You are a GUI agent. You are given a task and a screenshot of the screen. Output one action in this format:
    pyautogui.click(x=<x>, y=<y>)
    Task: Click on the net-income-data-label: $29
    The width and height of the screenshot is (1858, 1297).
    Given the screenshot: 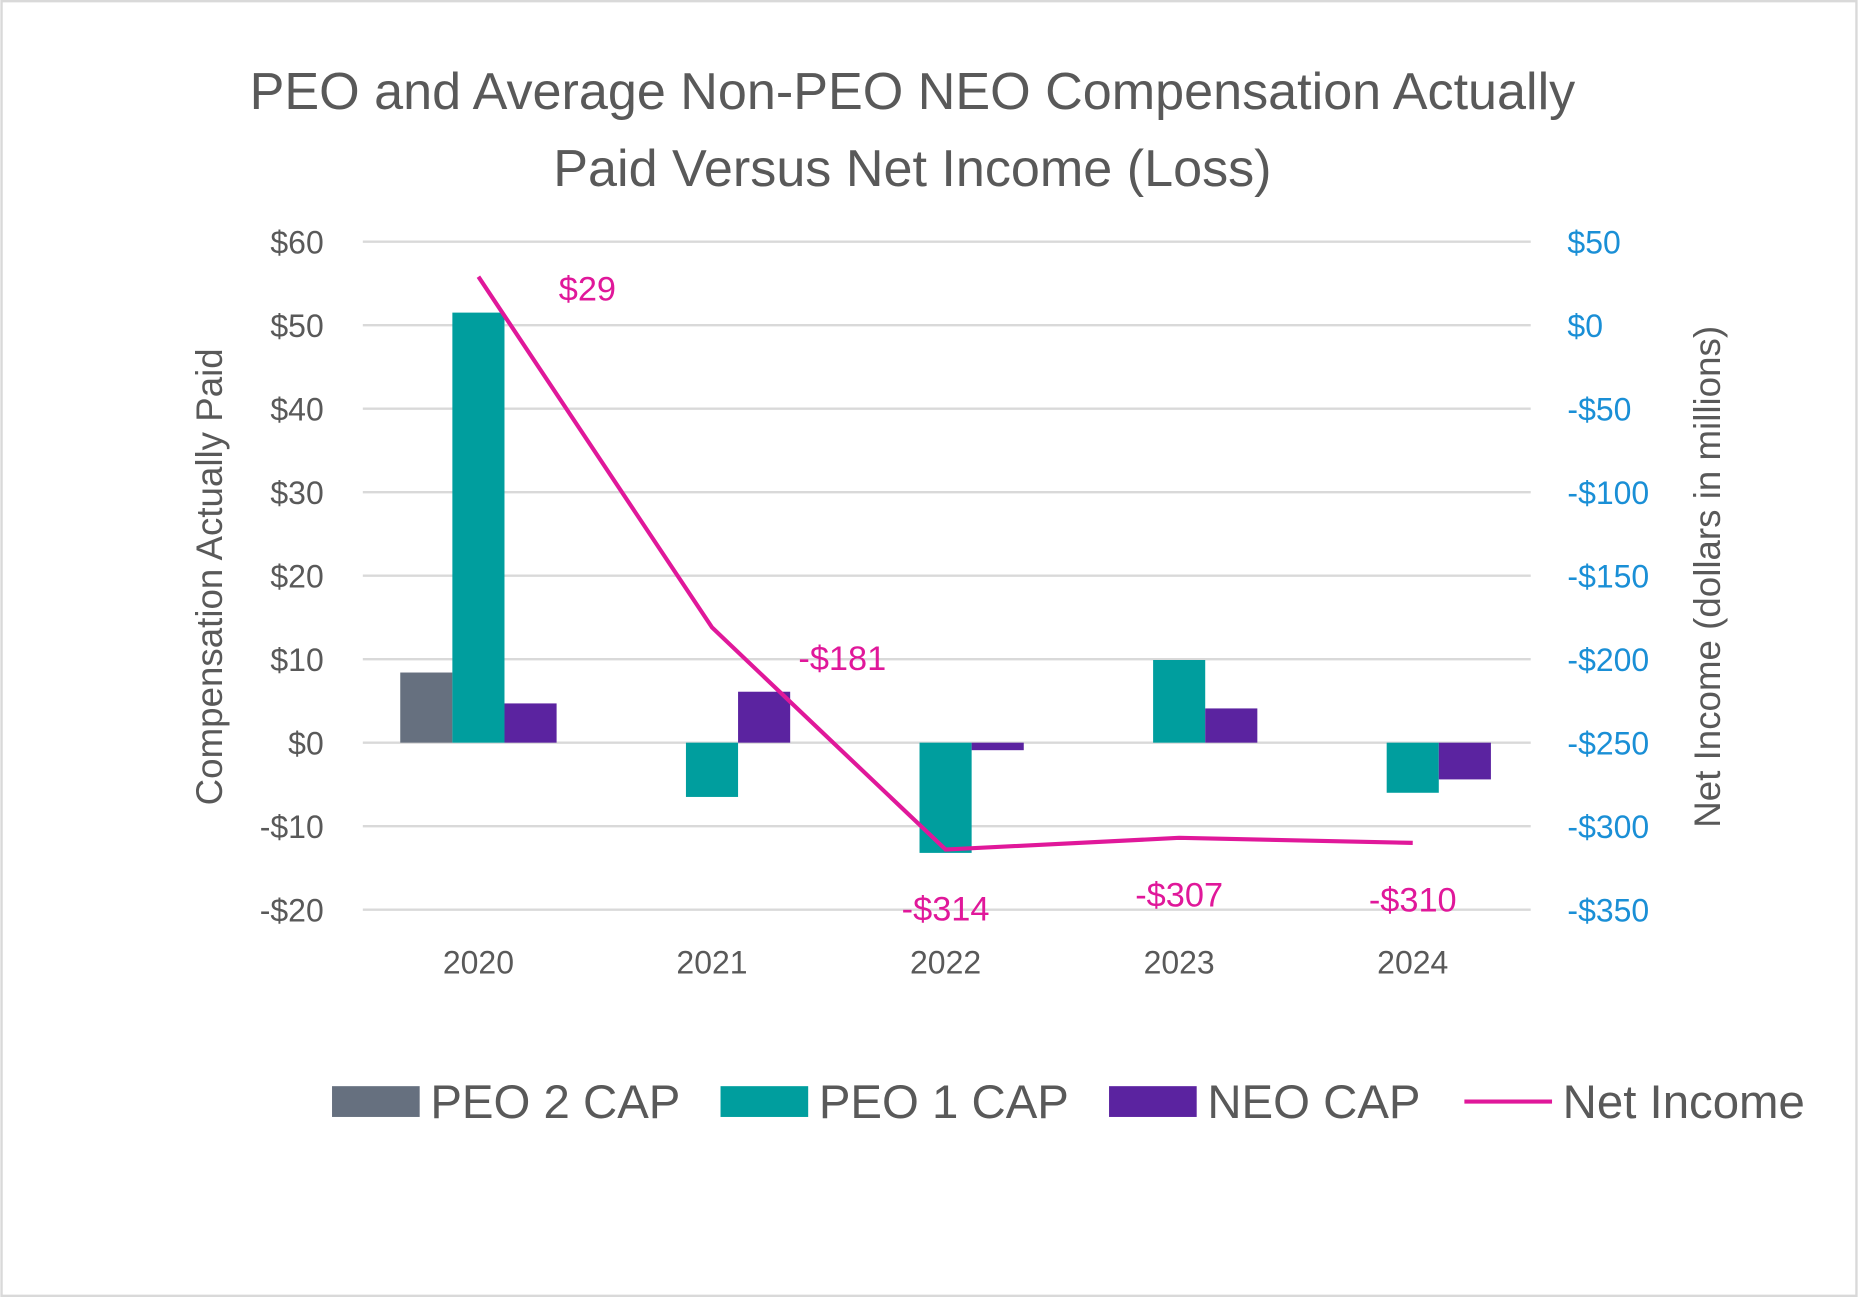 What is the action you would take?
    pyautogui.click(x=587, y=289)
    